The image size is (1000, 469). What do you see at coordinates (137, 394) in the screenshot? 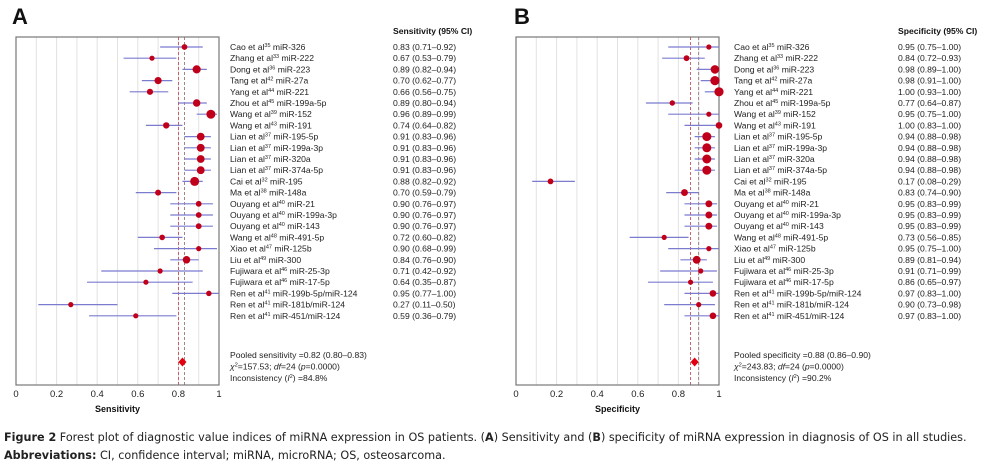
I see `x-tick-label: 0.6` at bounding box center [137, 394].